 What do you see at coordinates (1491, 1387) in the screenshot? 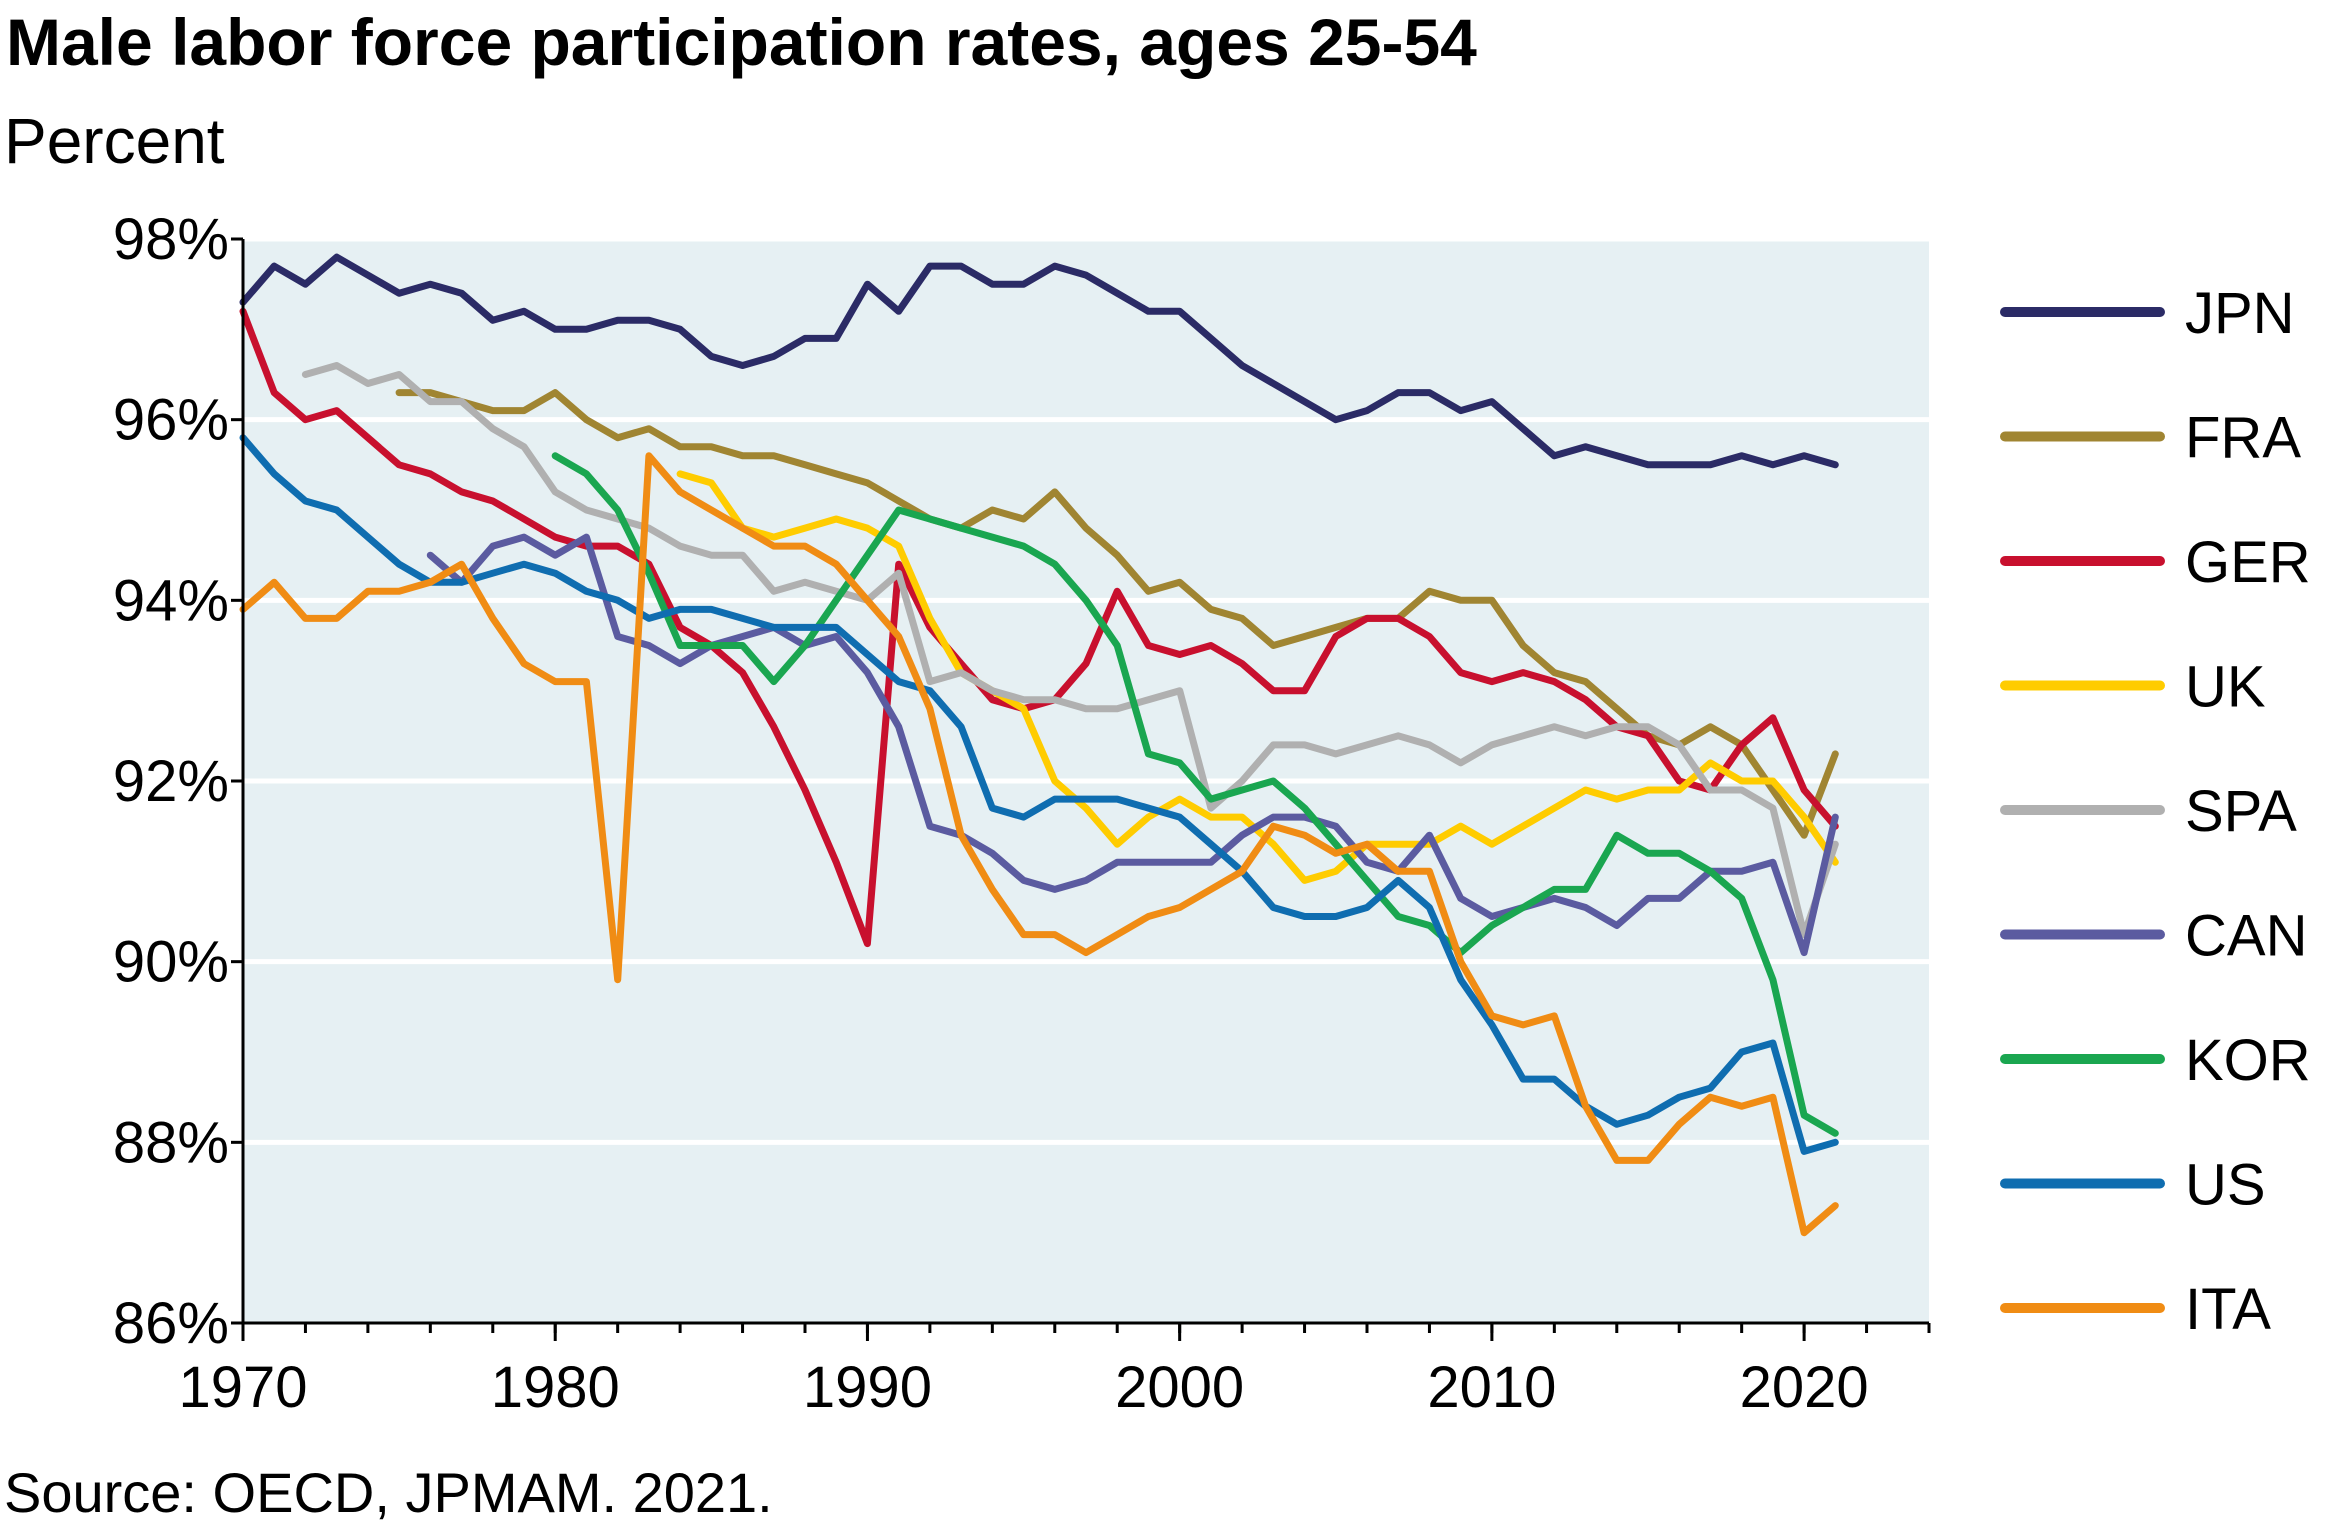
I see `x-tick-label: 2010` at bounding box center [1491, 1387].